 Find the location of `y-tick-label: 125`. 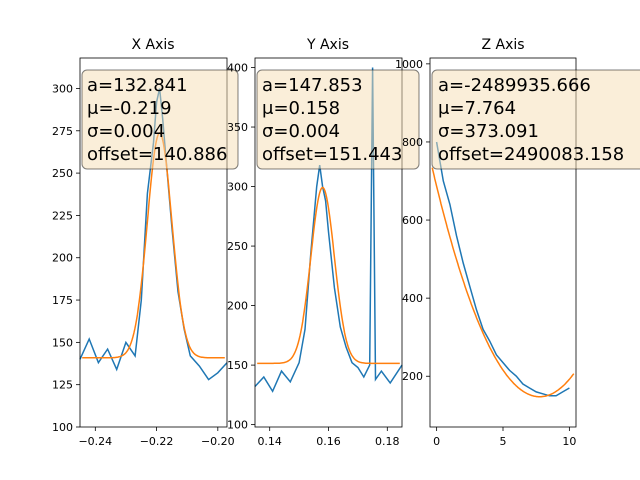

y-tick-label: 125 is located at coordinates (62, 385).